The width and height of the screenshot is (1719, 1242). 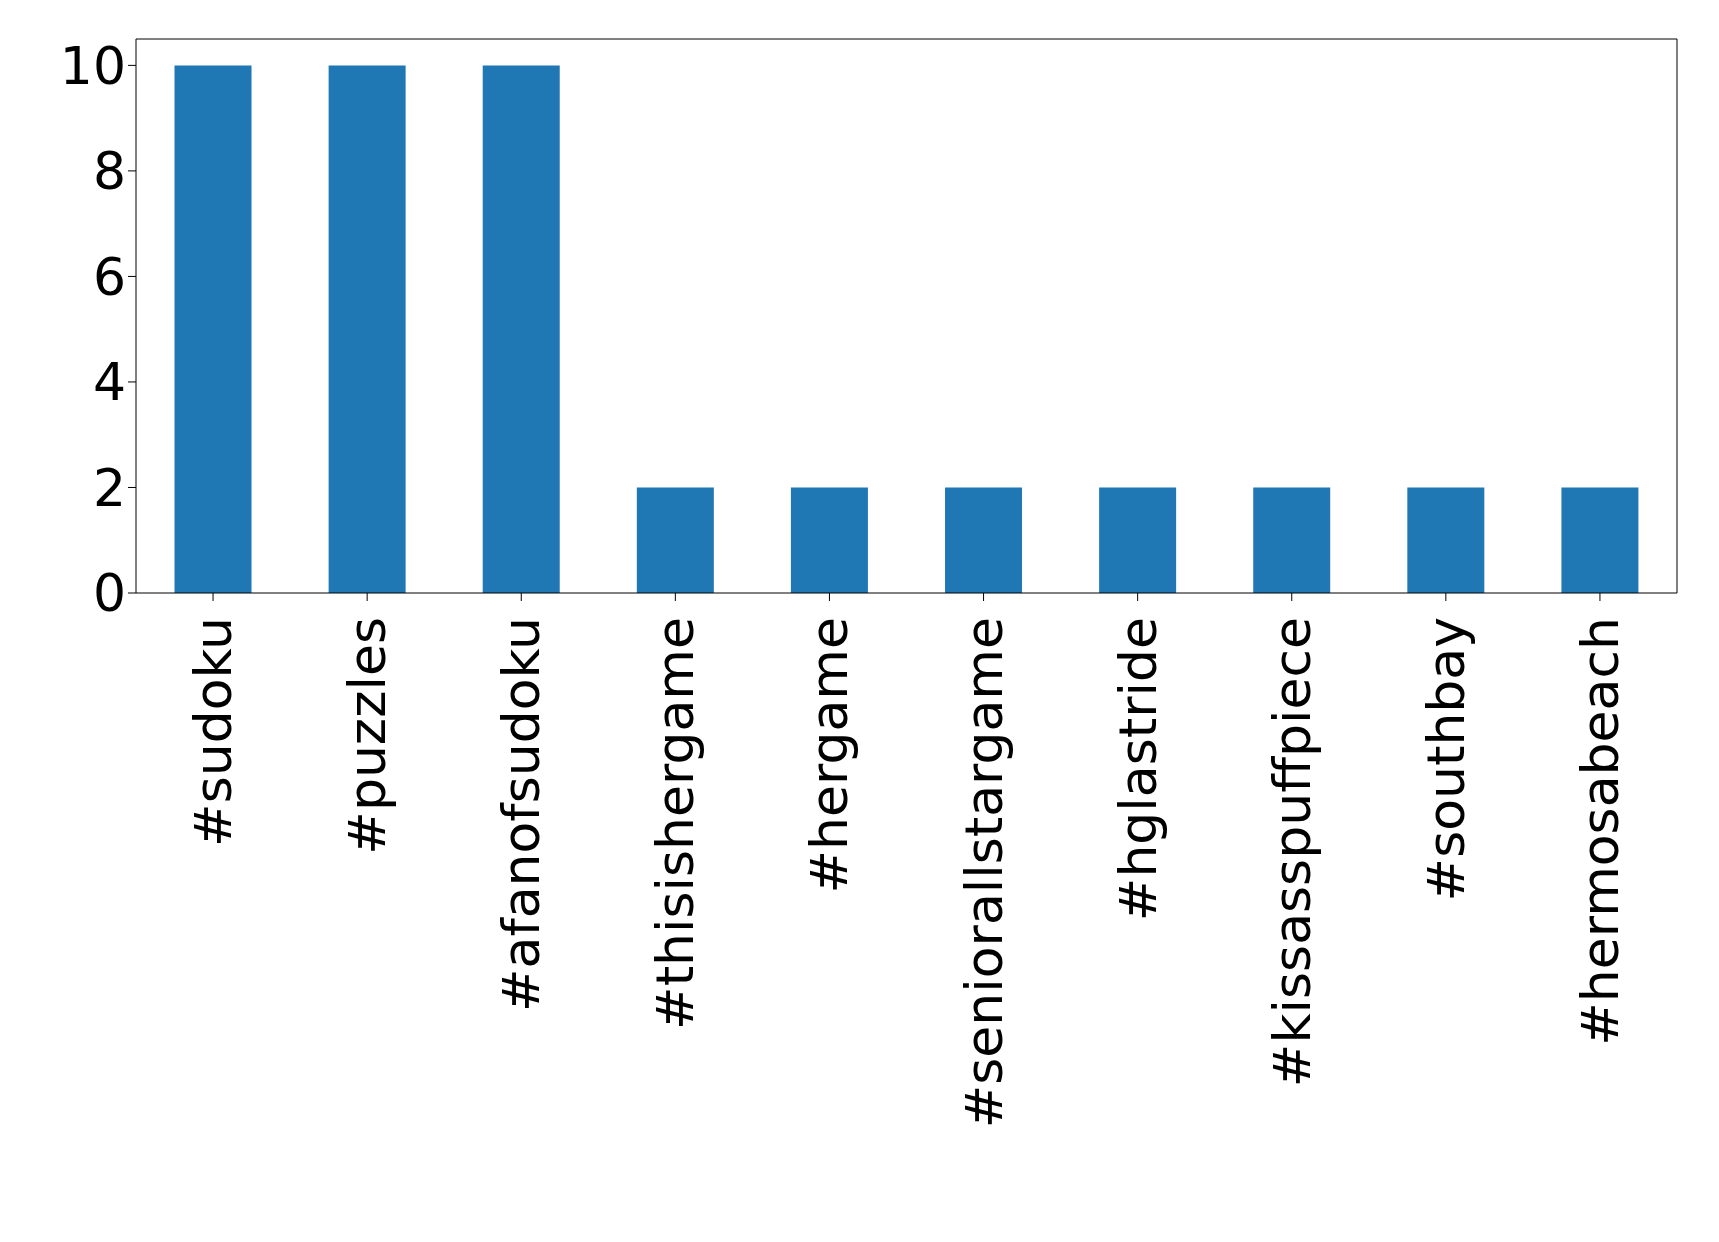 I want to click on x-tick-label: #hermosabeach, so click(x=1599, y=831).